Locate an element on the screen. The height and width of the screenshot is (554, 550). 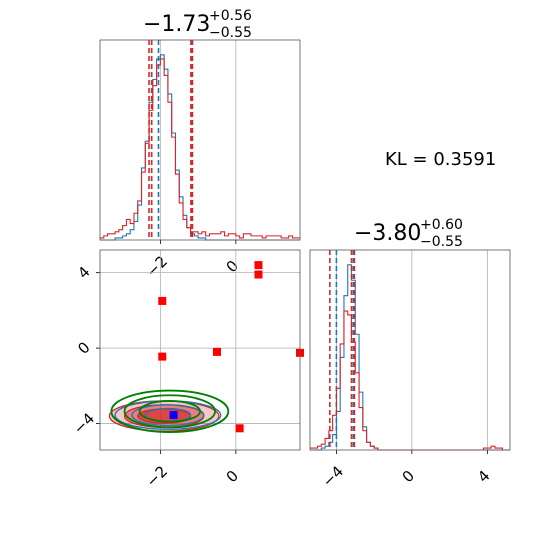
marginal-1-frame is located at coordinates (200, 140).